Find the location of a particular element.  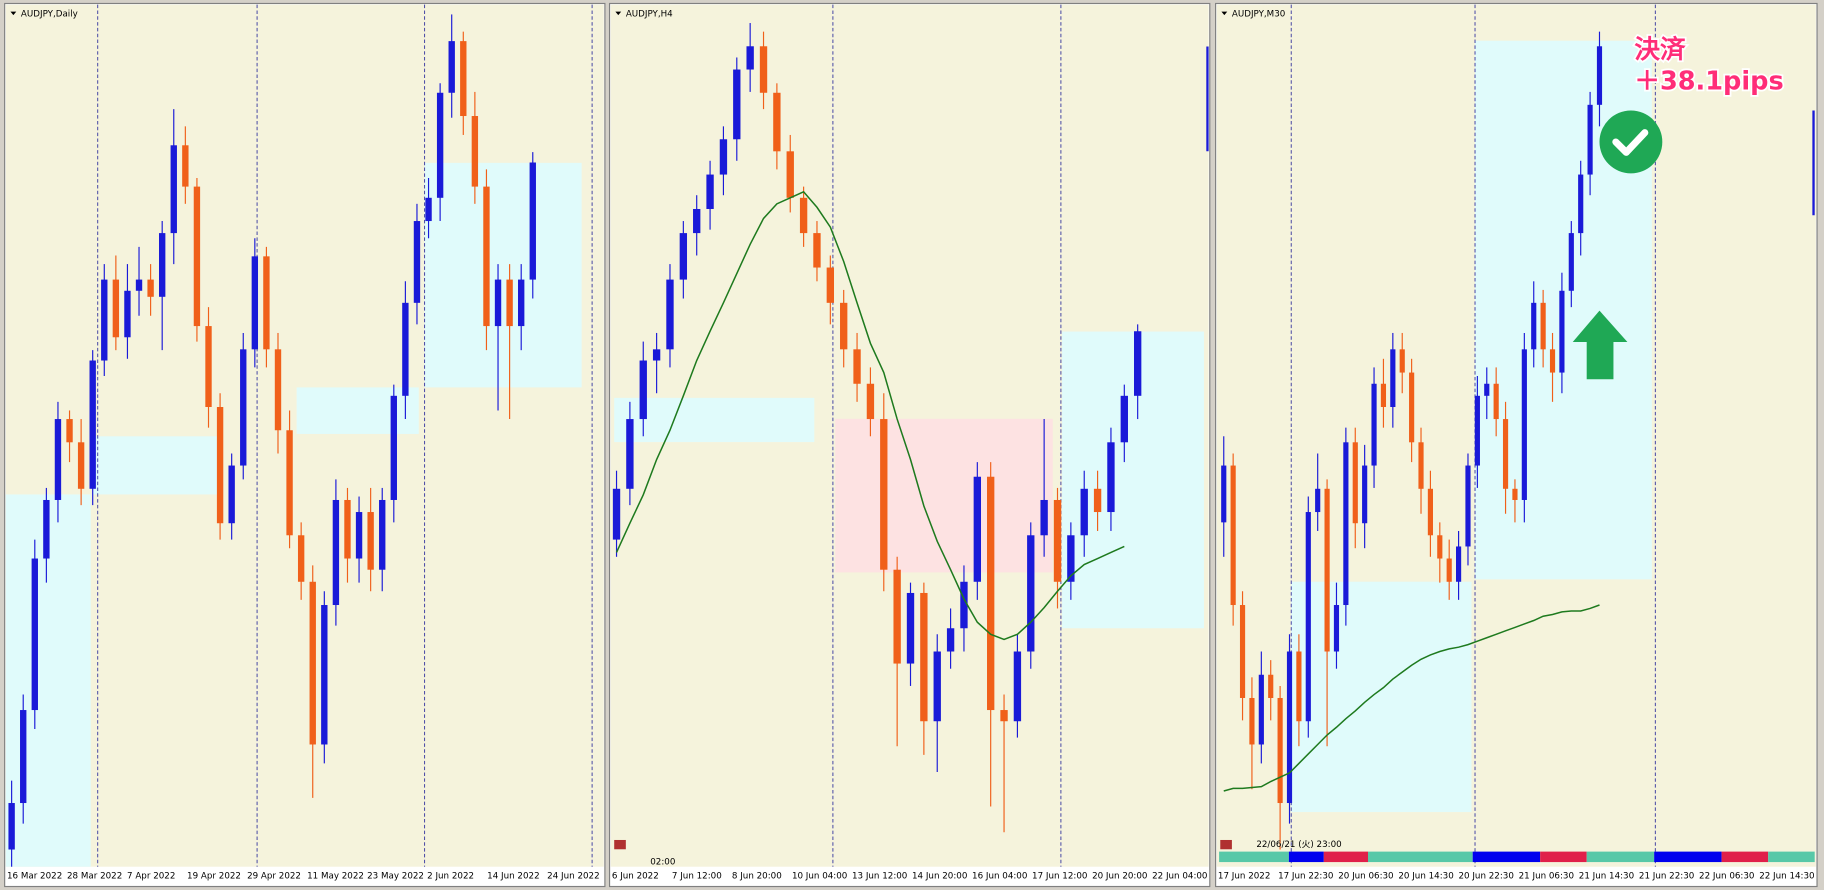

annotation-title: 決済 is located at coordinates (1660, 49).